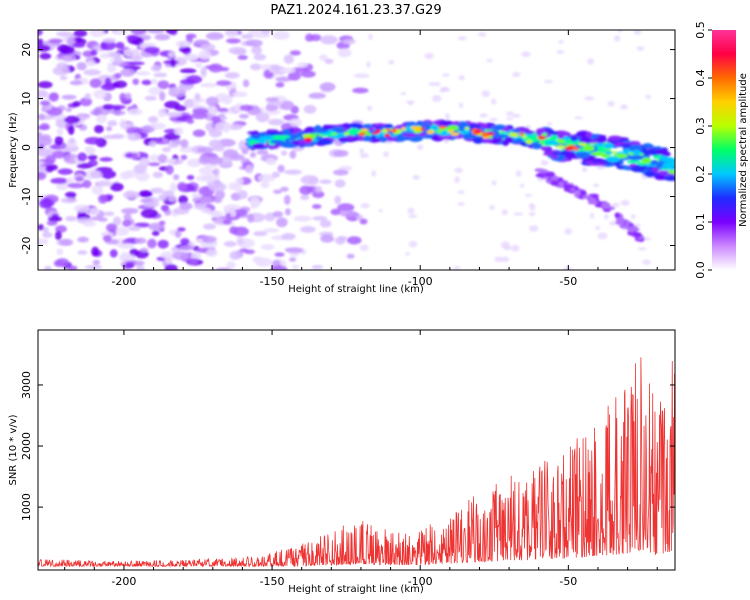  Describe the element at coordinates (700, 270) in the screenshot. I see `colorbar-tick-label: 0.0` at that location.